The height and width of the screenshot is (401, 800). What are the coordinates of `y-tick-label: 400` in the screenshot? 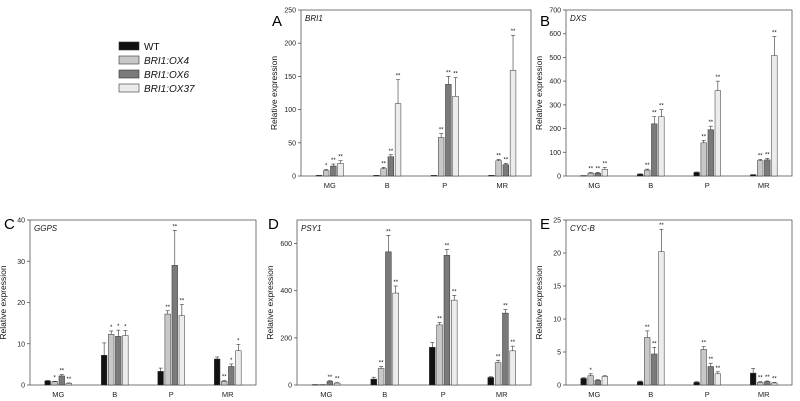 It's located at (286, 291).